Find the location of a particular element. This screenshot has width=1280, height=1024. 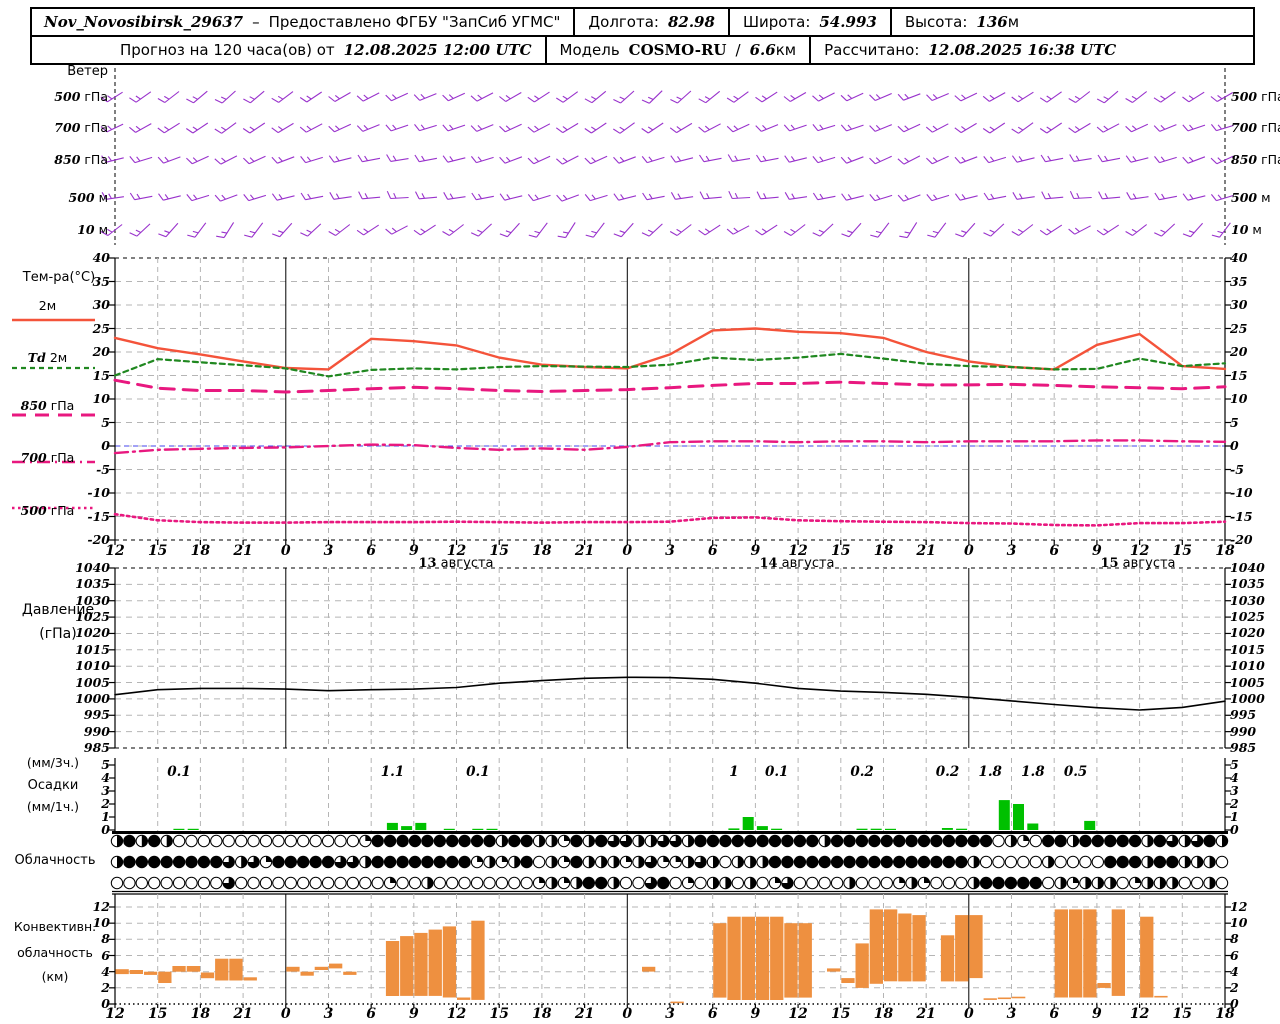

svg-text: 1.8 is located at coordinates (990, 772).